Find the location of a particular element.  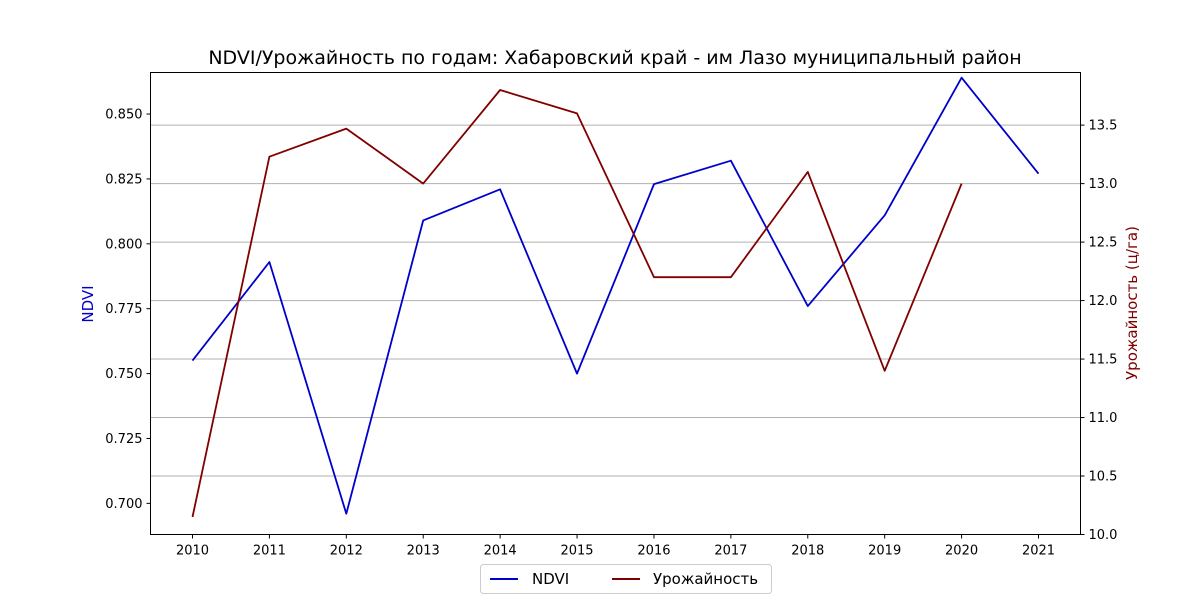

y-axis-right: 10.0 10.5 11.0 11.5 12.0 12.5 13.0 13.5 is located at coordinates (1099, 331).